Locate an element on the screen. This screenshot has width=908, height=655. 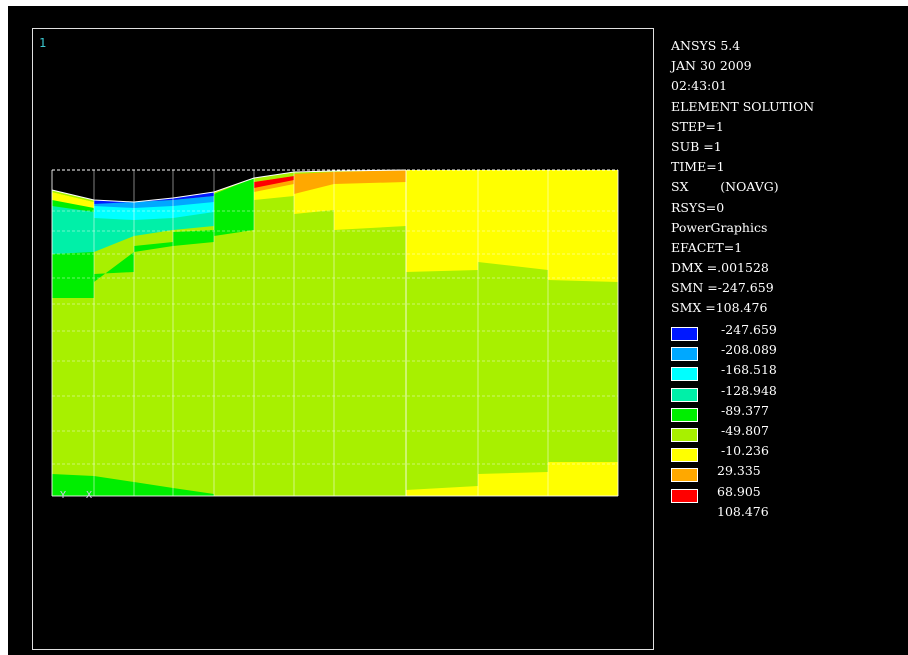
region-left-yellow-top is located at coordinates (73, 200).